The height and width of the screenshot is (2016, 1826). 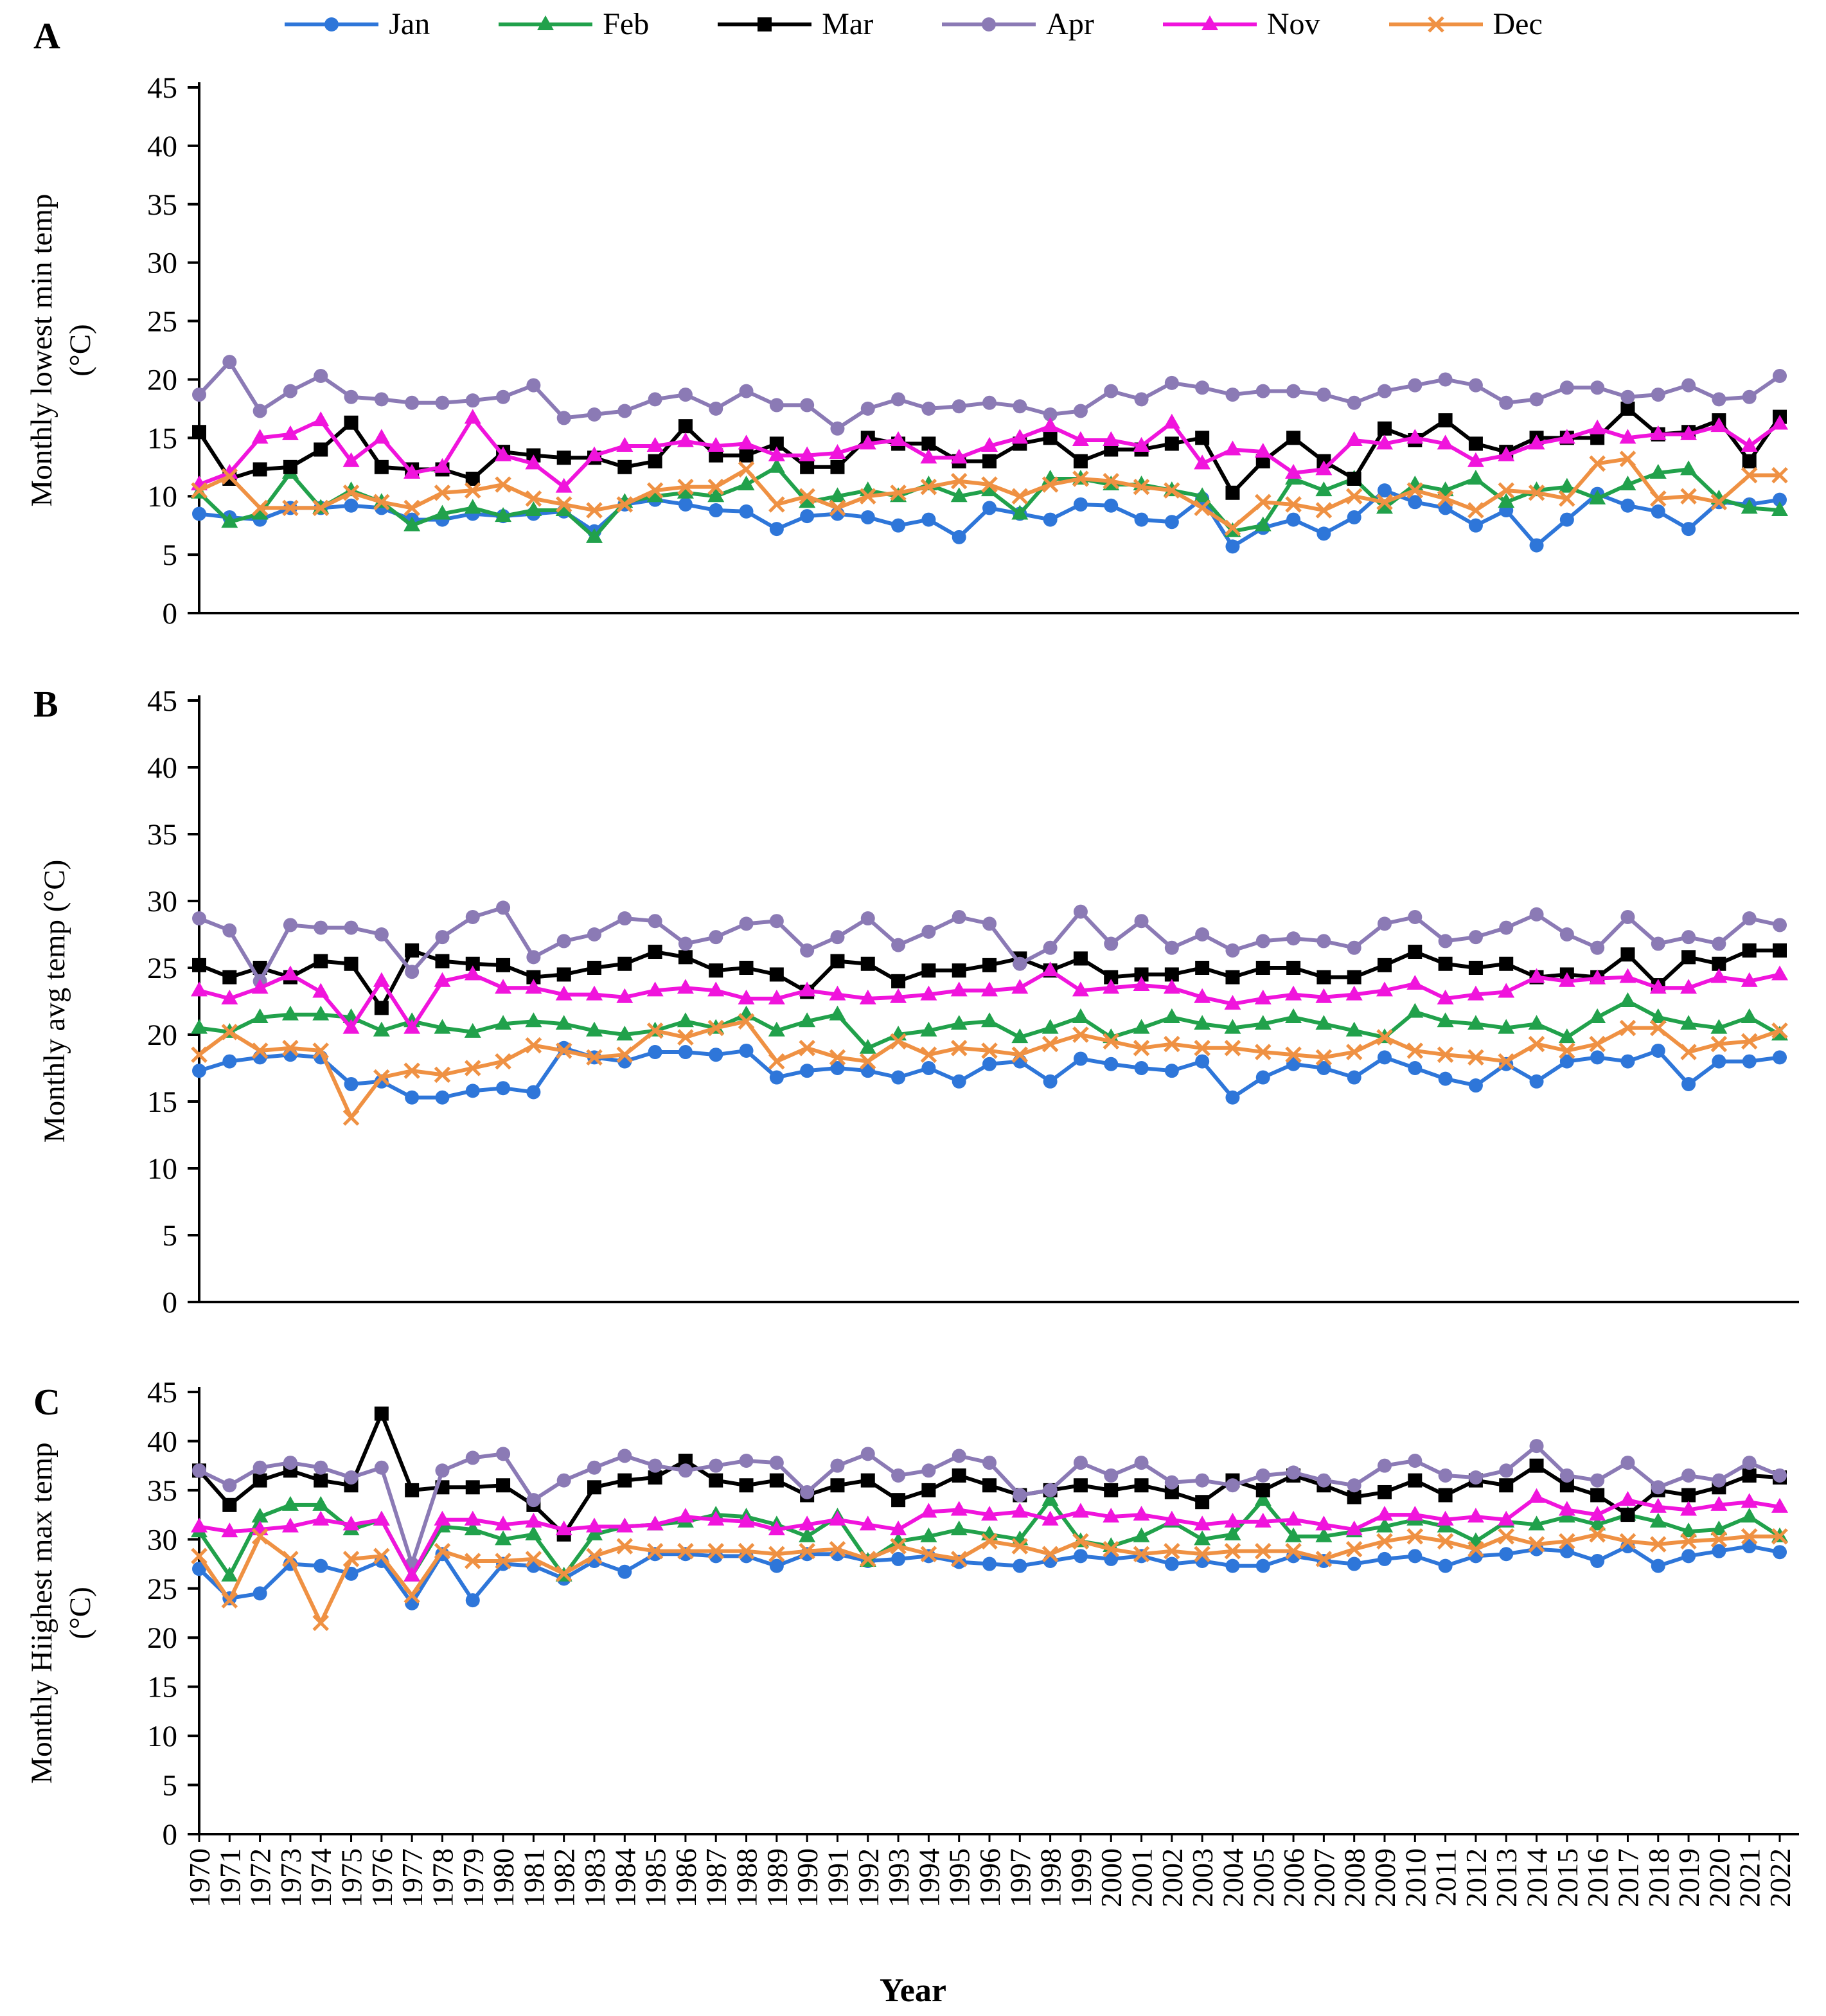 I want to click on panel-c-series-dec, so click(x=990, y=1579).